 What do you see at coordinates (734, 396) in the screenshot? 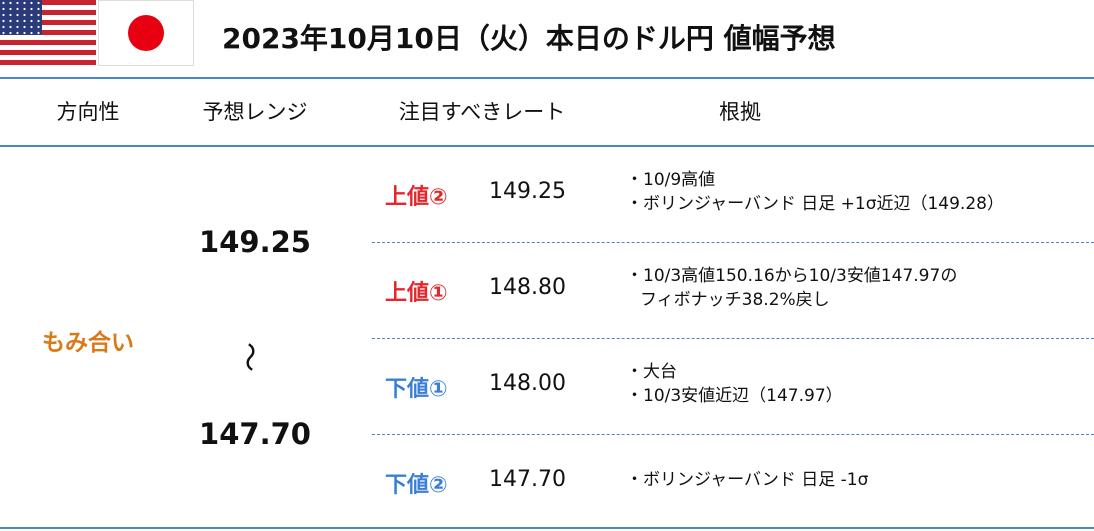
I see `note: ・10/3安値近辺（147.97）` at bounding box center [734, 396].